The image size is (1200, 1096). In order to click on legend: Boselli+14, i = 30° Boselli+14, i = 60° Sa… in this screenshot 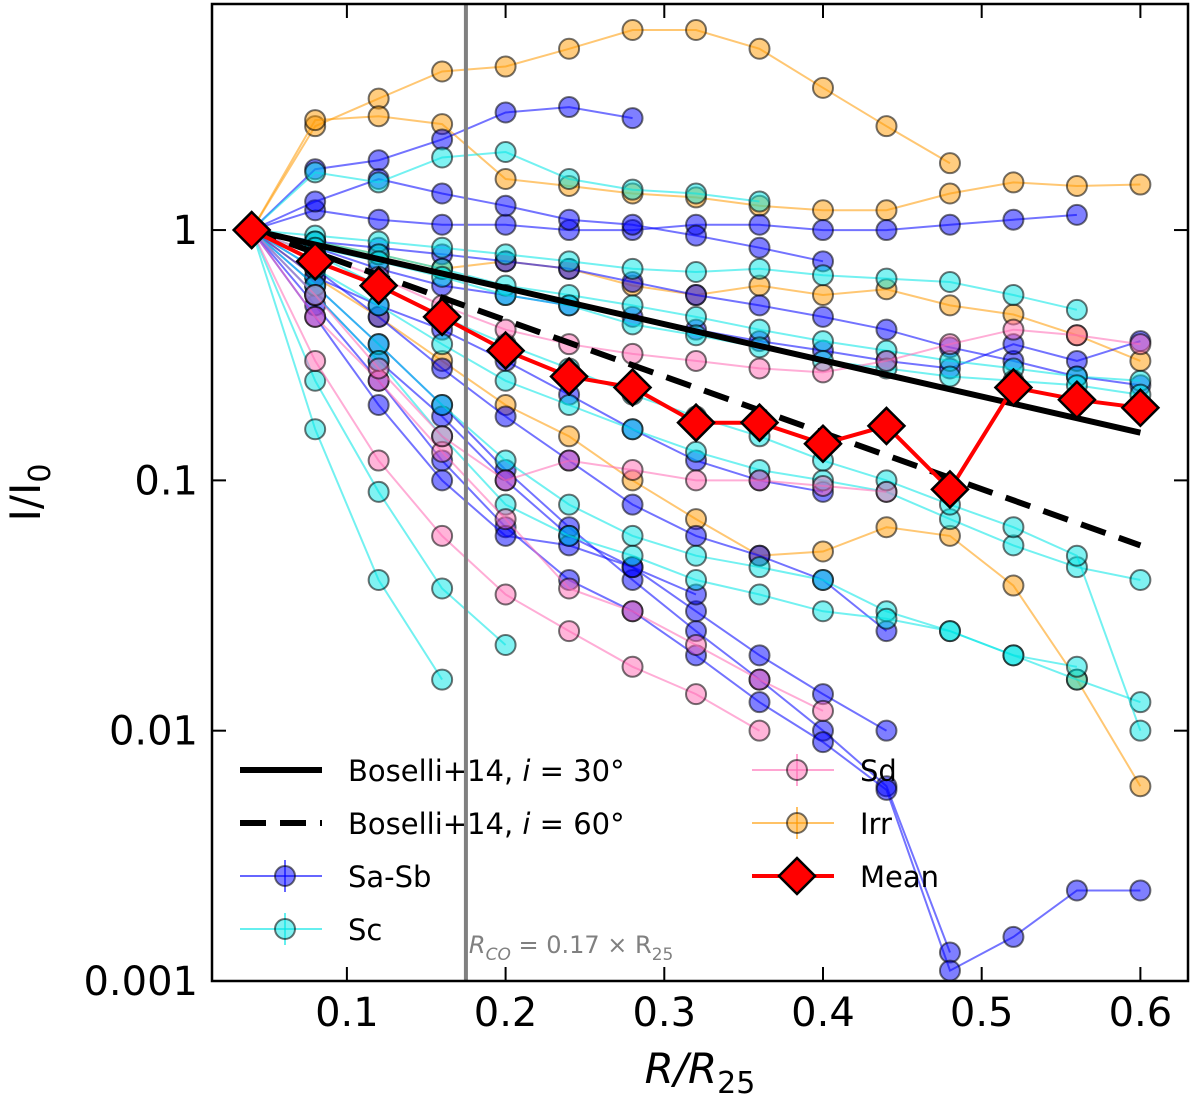, I will do `click(589, 850)`.